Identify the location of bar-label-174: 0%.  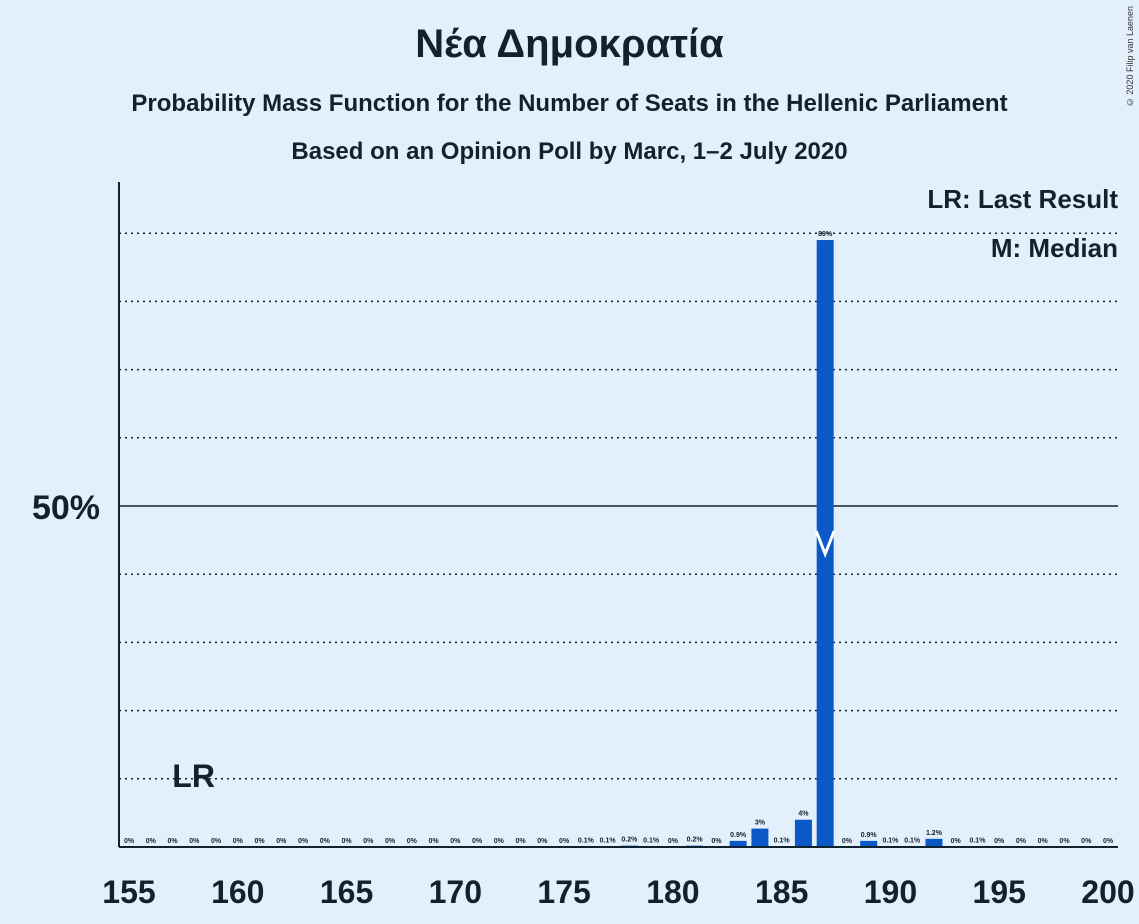
(542, 841).